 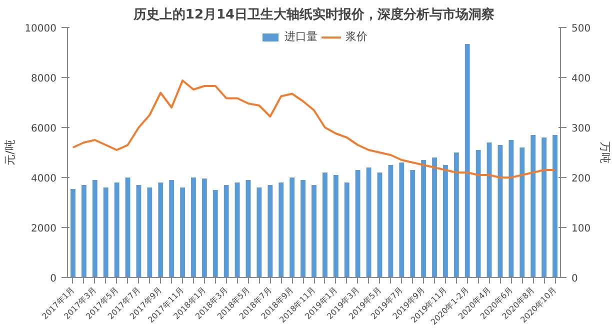 What do you see at coordinates (44, 79) in the screenshot?
I see `y-tick-label: 8000` at bounding box center [44, 79].